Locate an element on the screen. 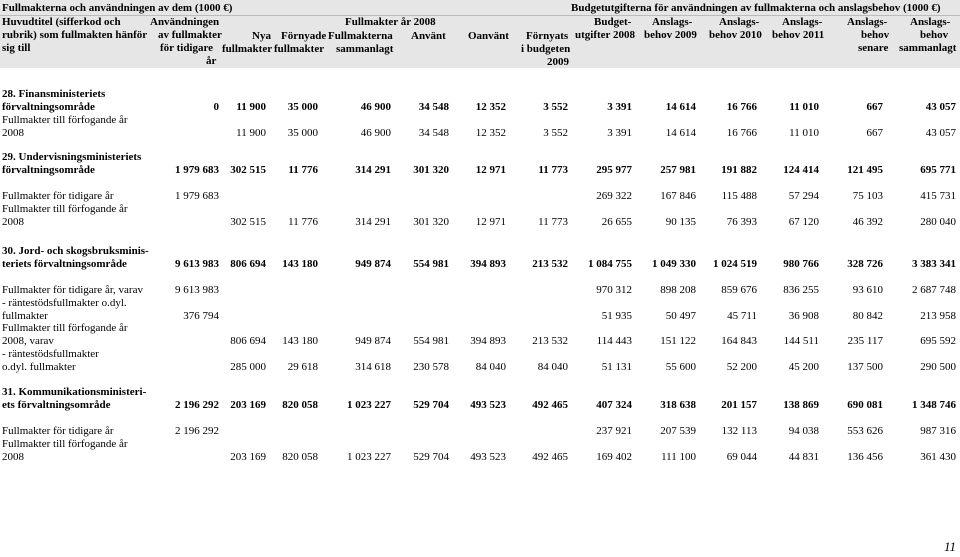 The width and height of the screenshot is (960, 557). col-a2009-label-2: behov 2009 is located at coordinates (670, 35).